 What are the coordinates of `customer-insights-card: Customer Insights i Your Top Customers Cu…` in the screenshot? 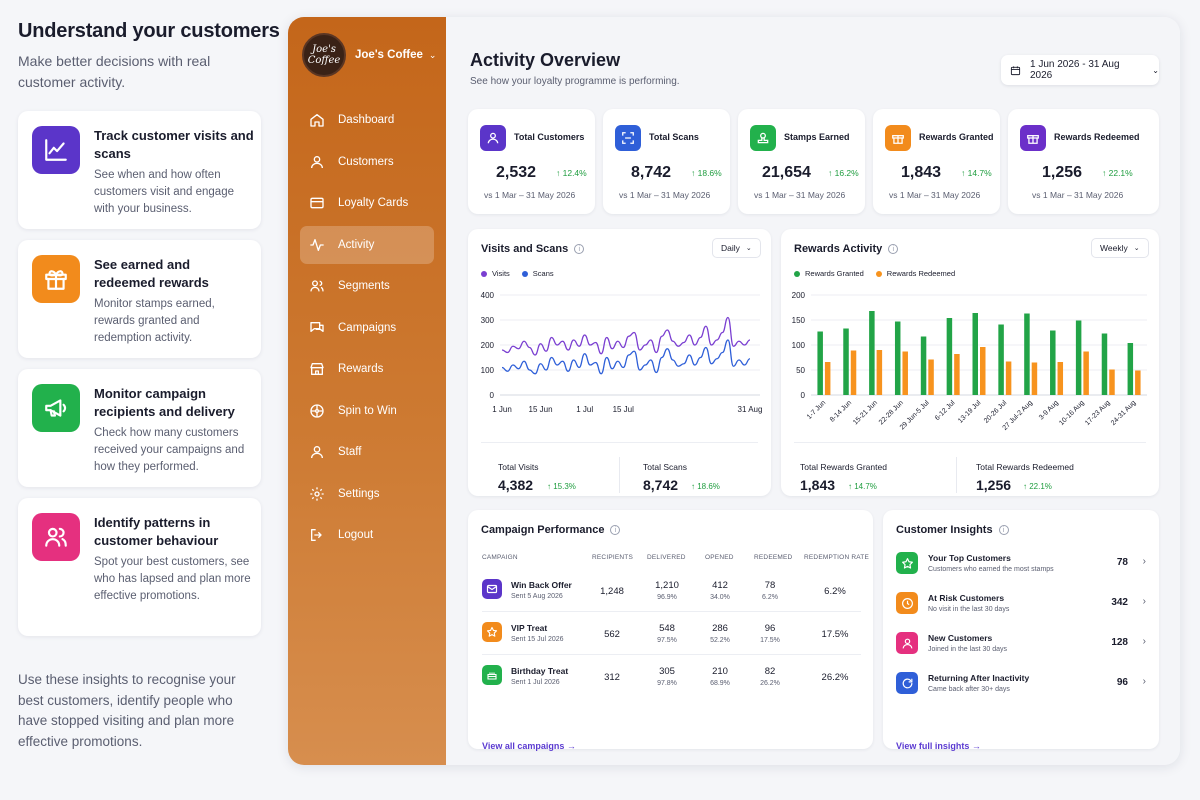 It's located at (1021, 630).